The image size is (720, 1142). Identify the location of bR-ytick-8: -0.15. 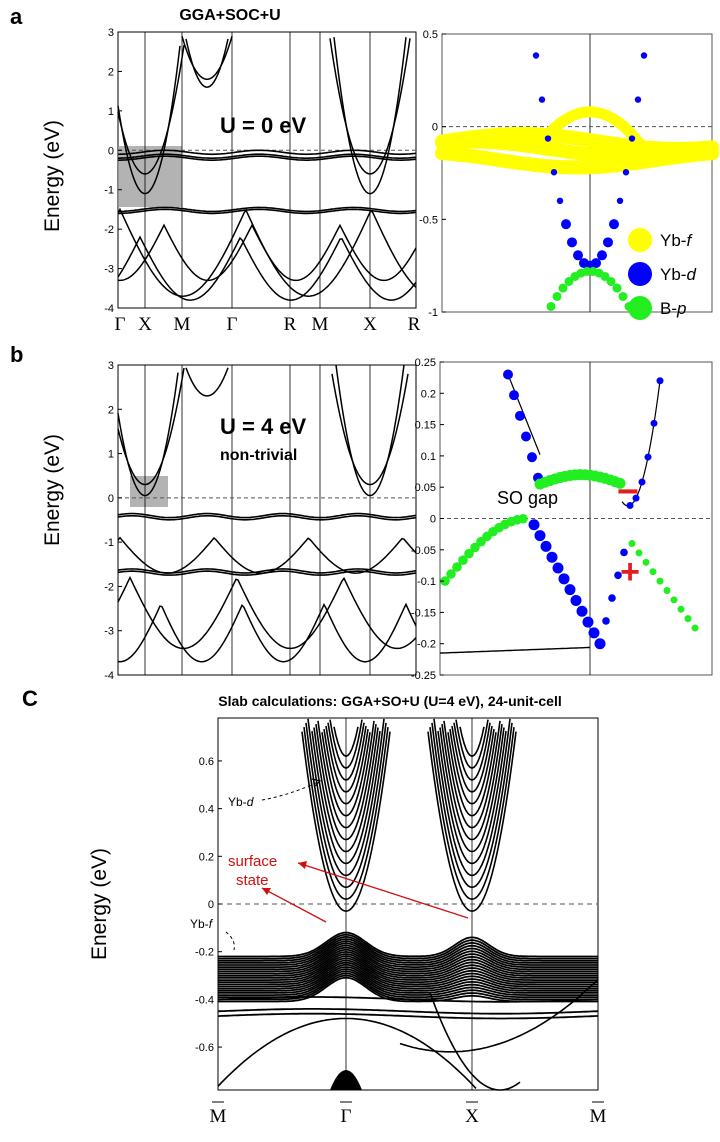
(423, 613).